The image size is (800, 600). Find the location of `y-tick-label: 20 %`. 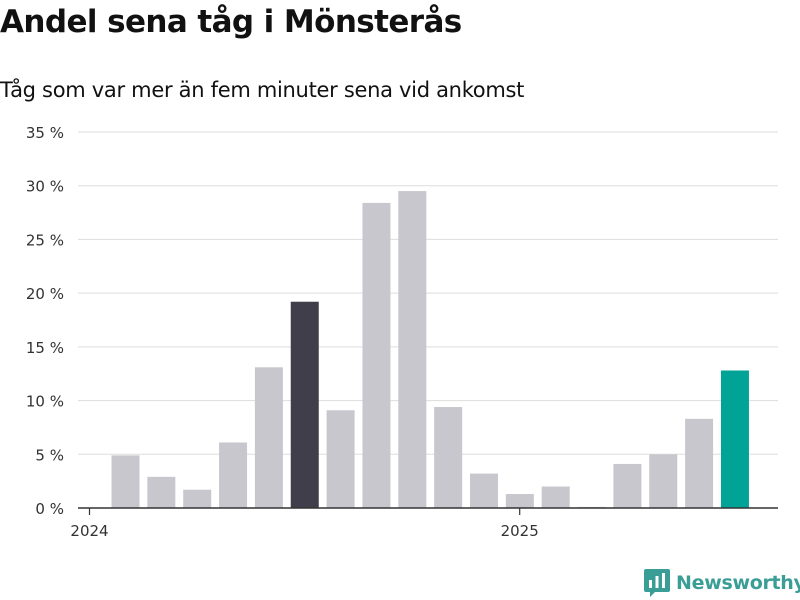

y-tick-label: 20 % is located at coordinates (45, 294).